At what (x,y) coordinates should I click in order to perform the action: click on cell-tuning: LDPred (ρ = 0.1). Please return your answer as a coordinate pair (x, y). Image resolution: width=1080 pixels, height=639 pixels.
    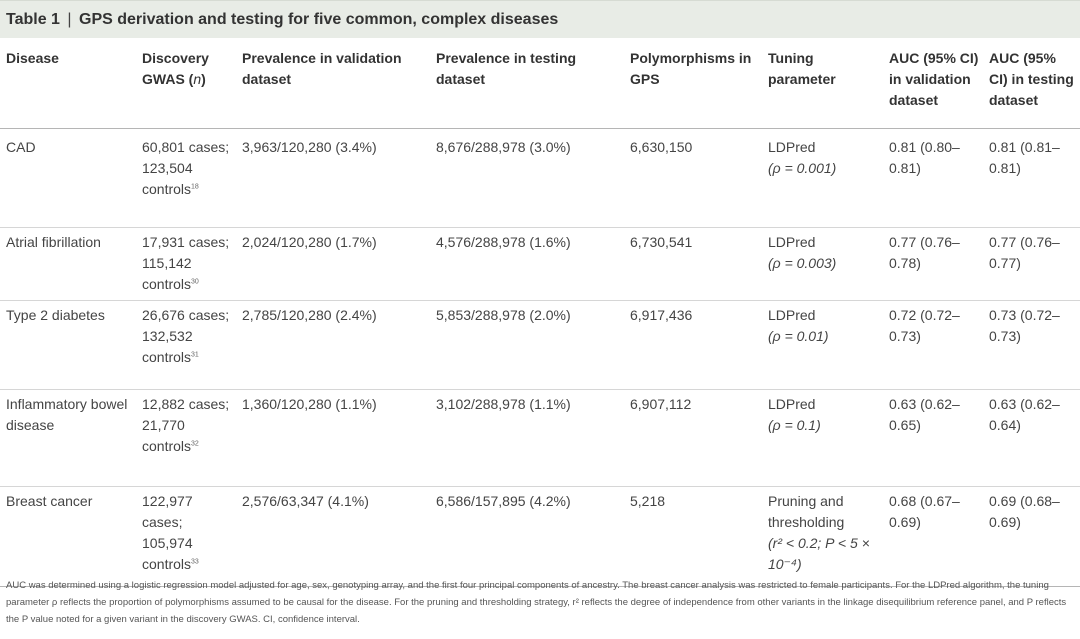
    Looking at the image, I should click on (822, 438).